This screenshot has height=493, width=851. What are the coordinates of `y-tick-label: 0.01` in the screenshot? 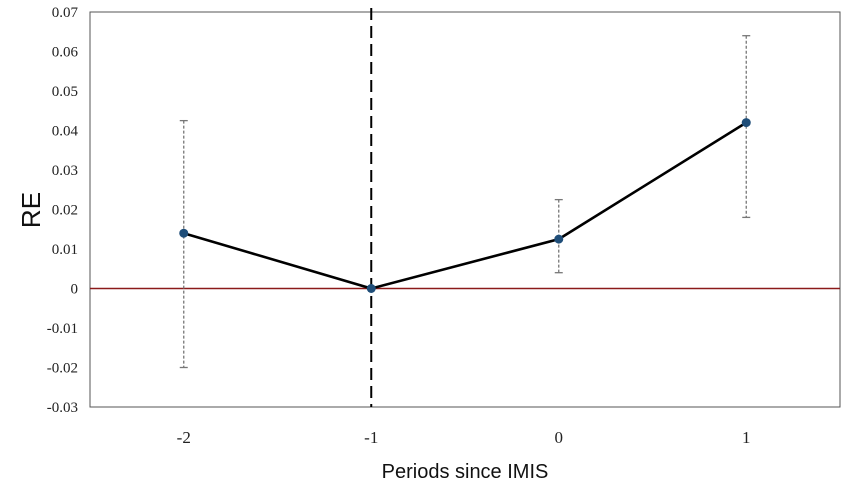 It's located at (65, 250).